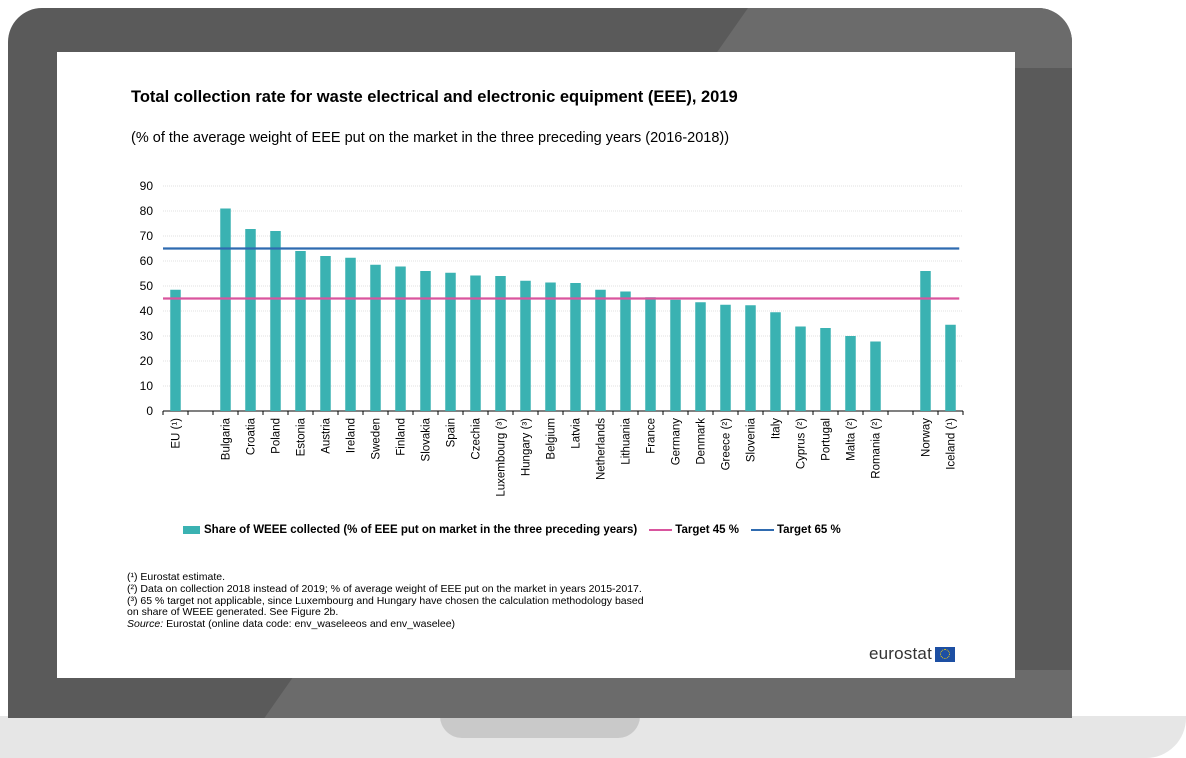 Image resolution: width=1186 pixels, height=758 pixels. What do you see at coordinates (852, 439) in the screenshot?
I see `x-tick-label: Malta (²)` at bounding box center [852, 439].